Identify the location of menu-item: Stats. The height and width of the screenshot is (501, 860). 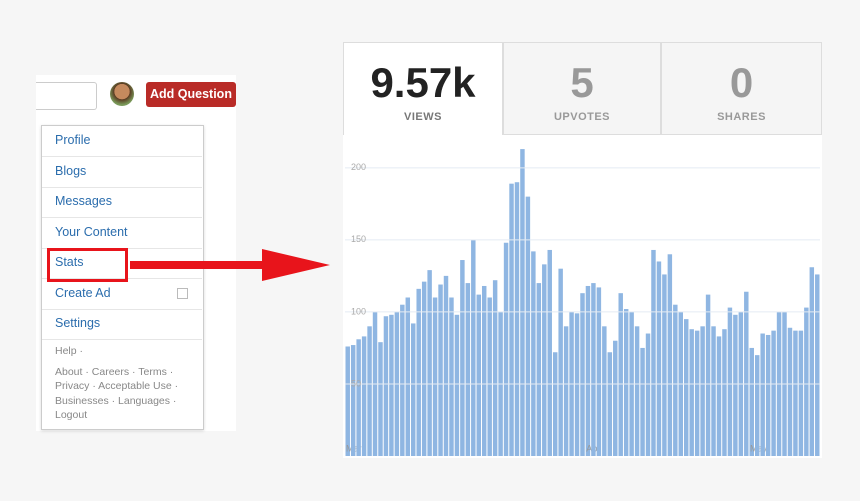
(69, 262).